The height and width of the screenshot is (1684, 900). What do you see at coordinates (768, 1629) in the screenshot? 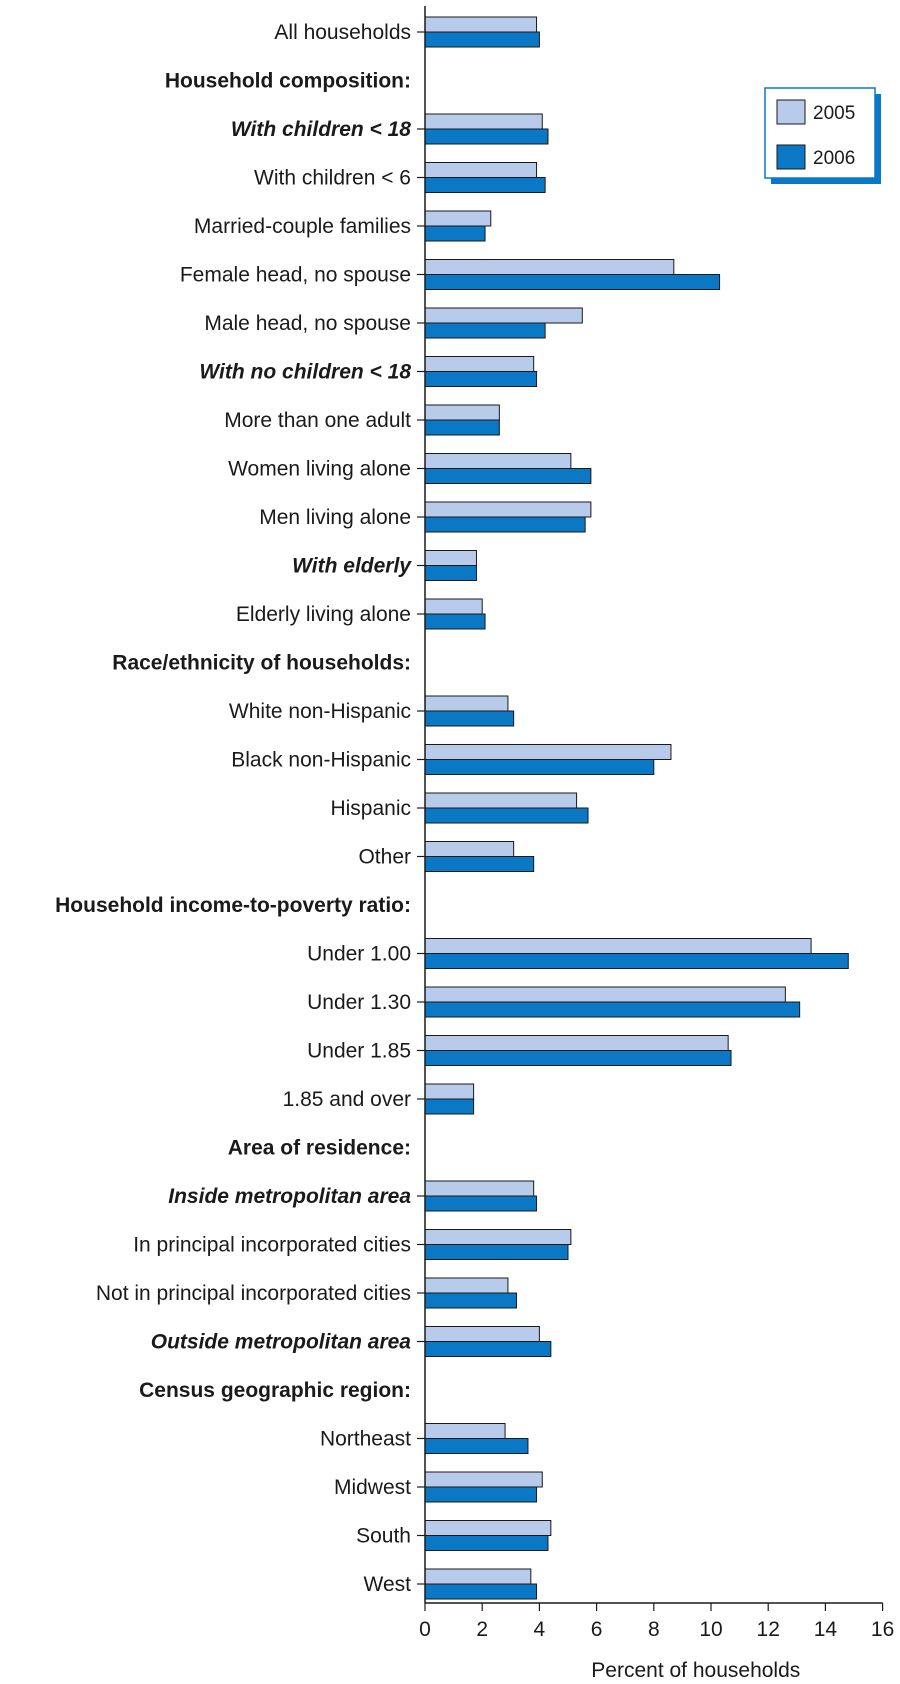
I see `x-tick-label: 12` at bounding box center [768, 1629].